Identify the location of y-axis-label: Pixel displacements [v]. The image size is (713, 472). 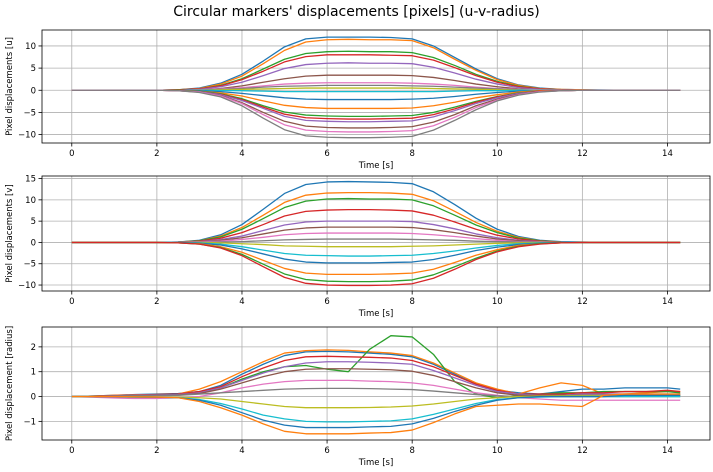
(10, 233).